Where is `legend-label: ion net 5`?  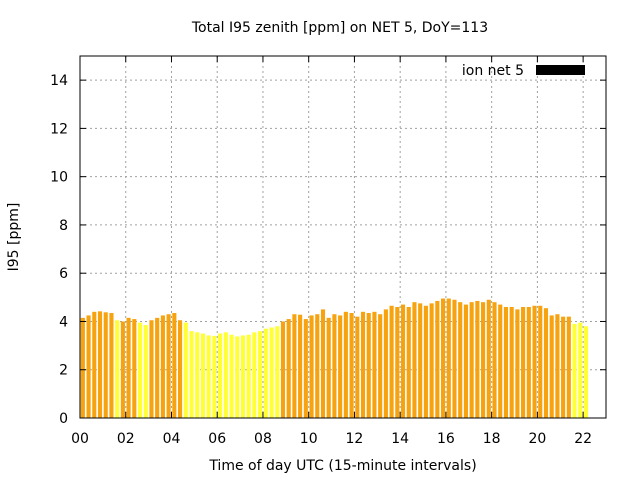 legend-label: ion net 5 is located at coordinates (493, 71).